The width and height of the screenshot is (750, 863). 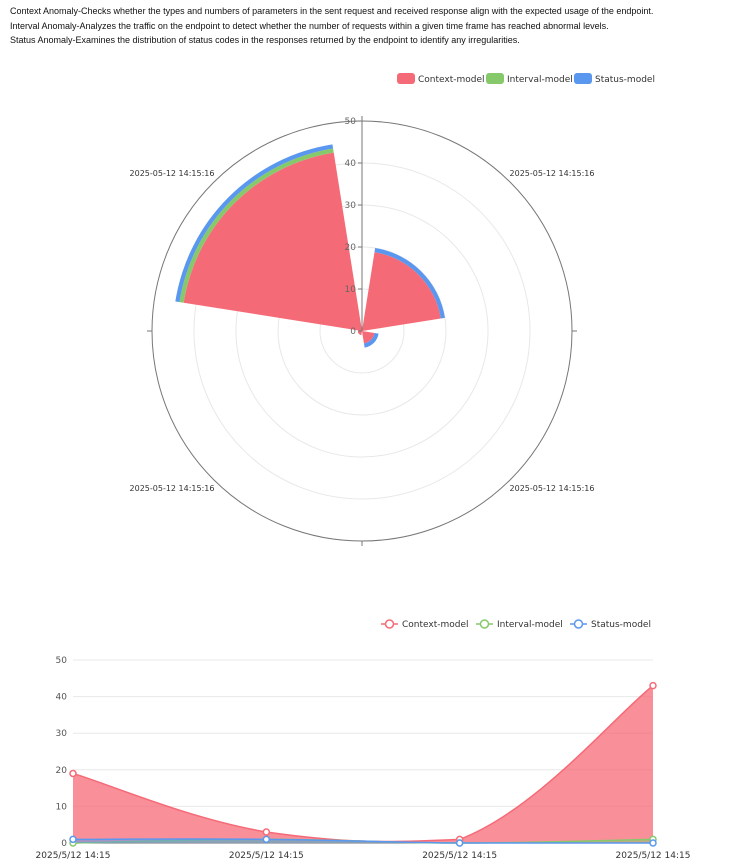 I want to click on y-tick-label: 40, so click(x=62, y=698).